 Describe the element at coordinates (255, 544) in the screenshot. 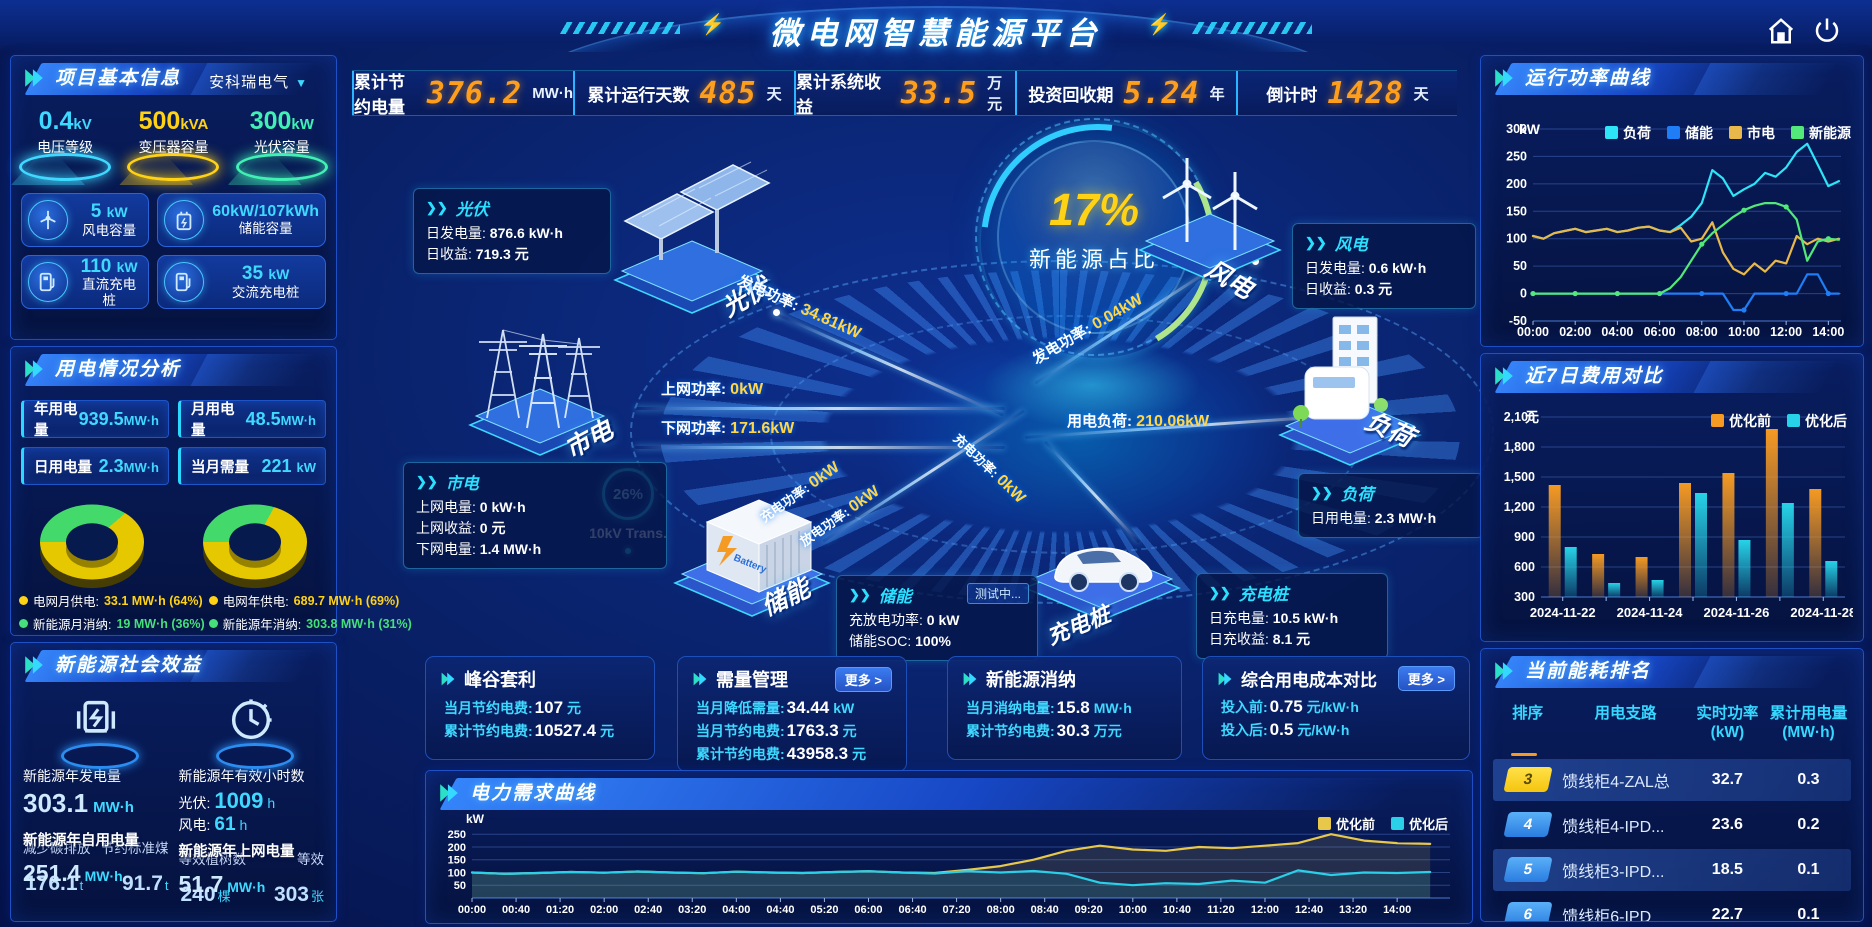

I see `year-supply-donut-chart` at that location.